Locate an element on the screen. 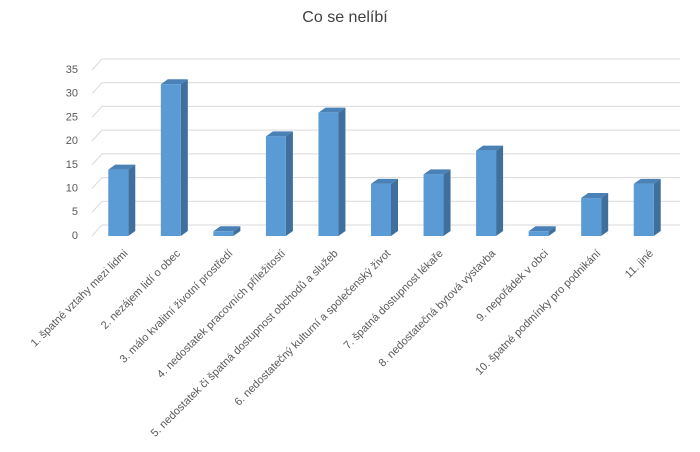 The image size is (700, 452). y-tick-label: 25 is located at coordinates (72, 117).